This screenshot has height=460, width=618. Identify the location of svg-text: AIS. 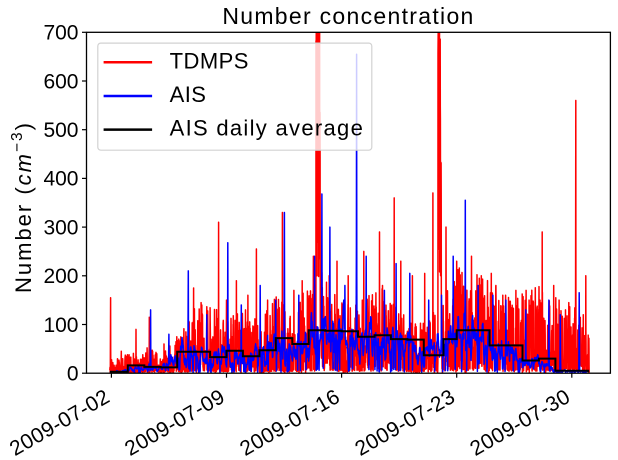
(188, 94).